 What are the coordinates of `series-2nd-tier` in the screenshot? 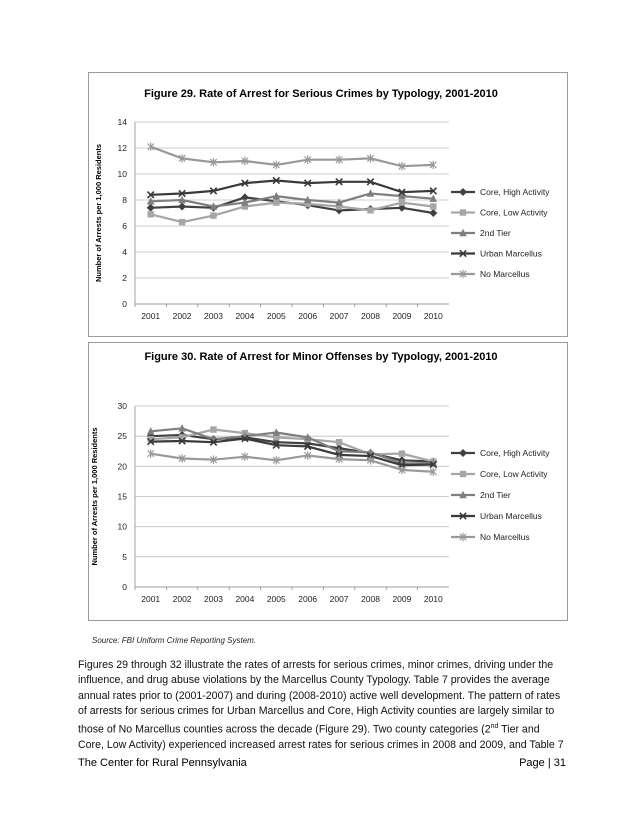 It's located at (292, 199).